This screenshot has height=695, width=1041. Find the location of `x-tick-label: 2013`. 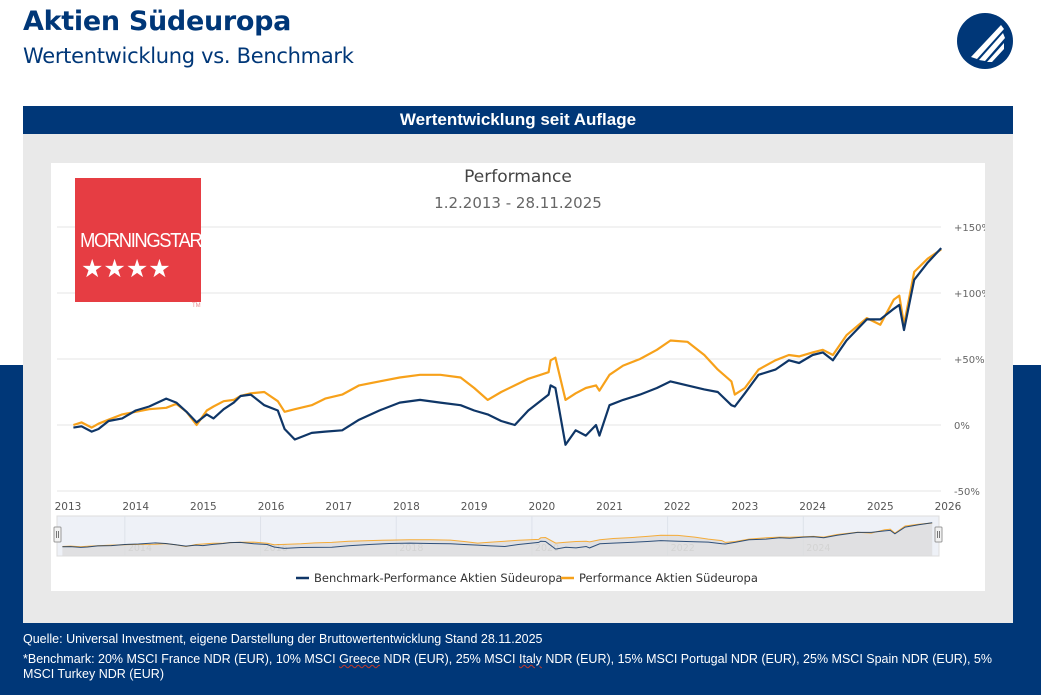

x-tick-label: 2013 is located at coordinates (68, 507).